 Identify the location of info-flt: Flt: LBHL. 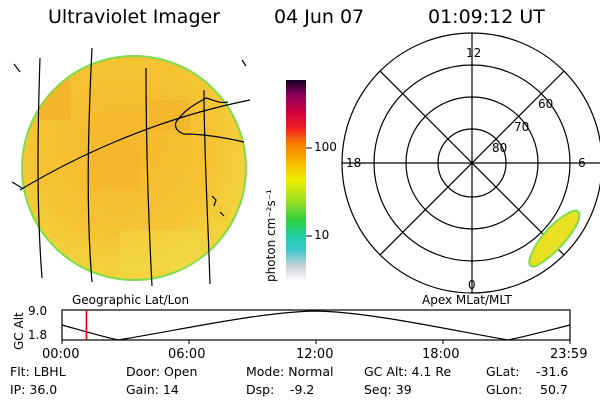
(38, 371).